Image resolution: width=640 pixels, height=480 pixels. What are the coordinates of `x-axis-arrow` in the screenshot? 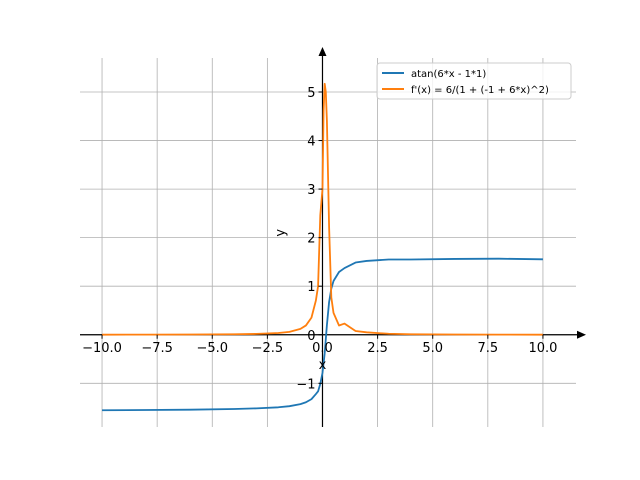 It's located at (581, 334).